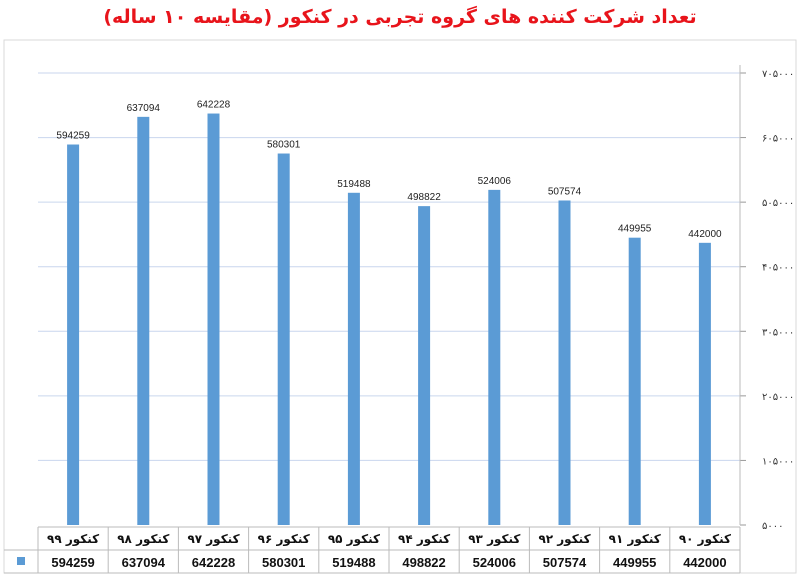 The width and height of the screenshot is (800, 575). Describe the element at coordinates (778, 203) in the screenshot. I see `y-tick-label: ۵۰۵۰۰۰` at that location.